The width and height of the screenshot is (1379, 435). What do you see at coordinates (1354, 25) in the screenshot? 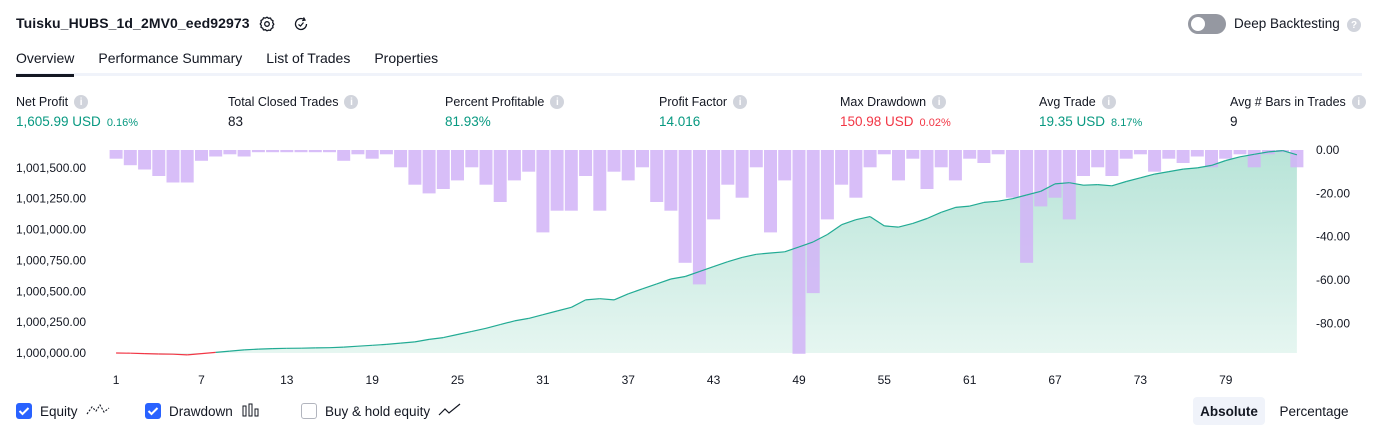
I see `help-icon: ?` at bounding box center [1354, 25].